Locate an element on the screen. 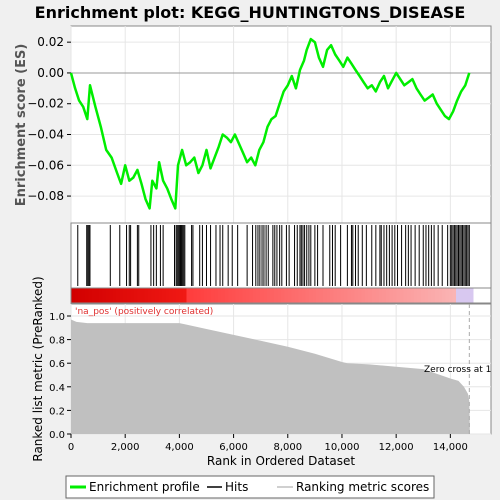  metric-x-tick-label: 8,000 is located at coordinates (287, 447).